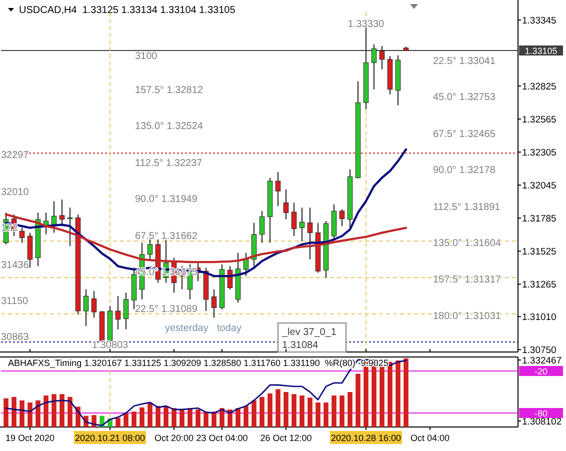 The height and width of the screenshot is (451, 566). What do you see at coordinates (542, 361) in the screenshot?
I see `y2-tick-label: 1.332467` at bounding box center [542, 361].